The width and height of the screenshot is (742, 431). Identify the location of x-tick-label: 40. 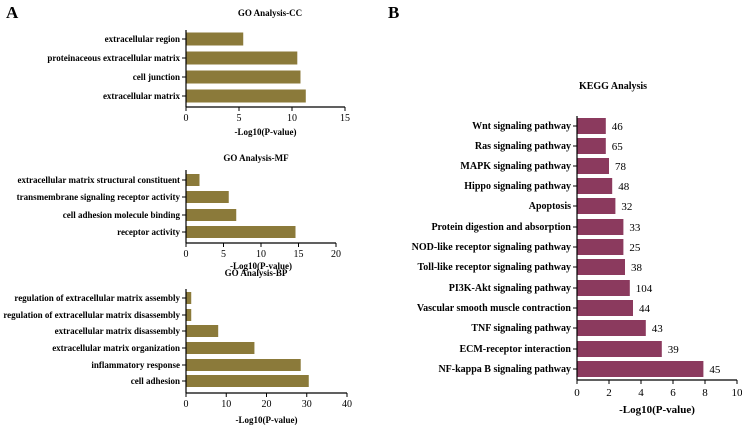
(347, 404).